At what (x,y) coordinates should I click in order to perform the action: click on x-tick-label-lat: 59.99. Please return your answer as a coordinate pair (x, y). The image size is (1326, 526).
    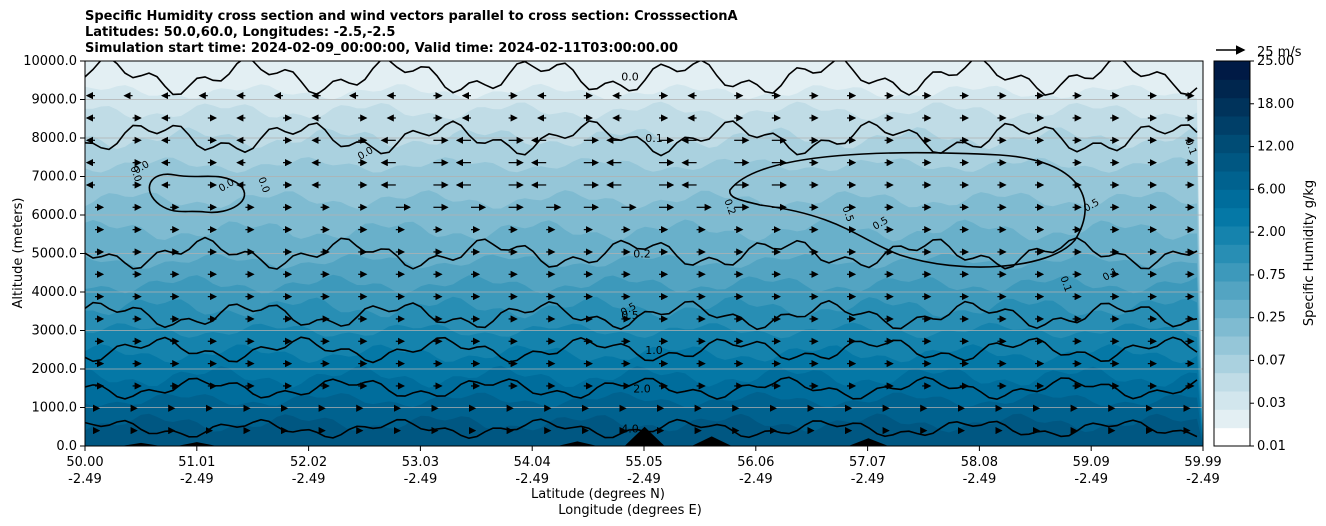
    Looking at the image, I should click on (1202, 462).